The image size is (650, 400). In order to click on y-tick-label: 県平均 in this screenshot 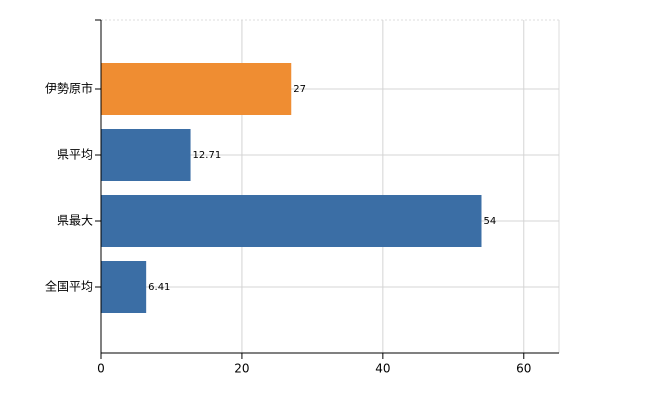, I will do `click(75, 155)`.